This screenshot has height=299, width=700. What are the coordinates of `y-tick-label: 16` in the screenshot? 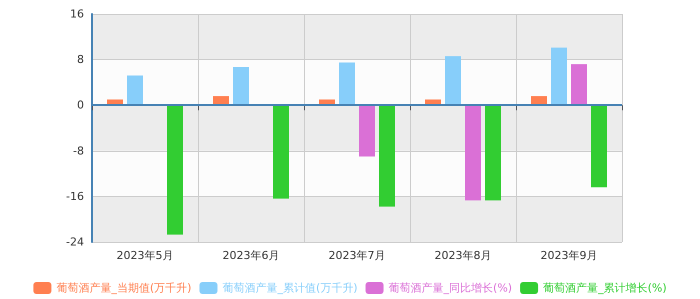 It's located at (77, 14).